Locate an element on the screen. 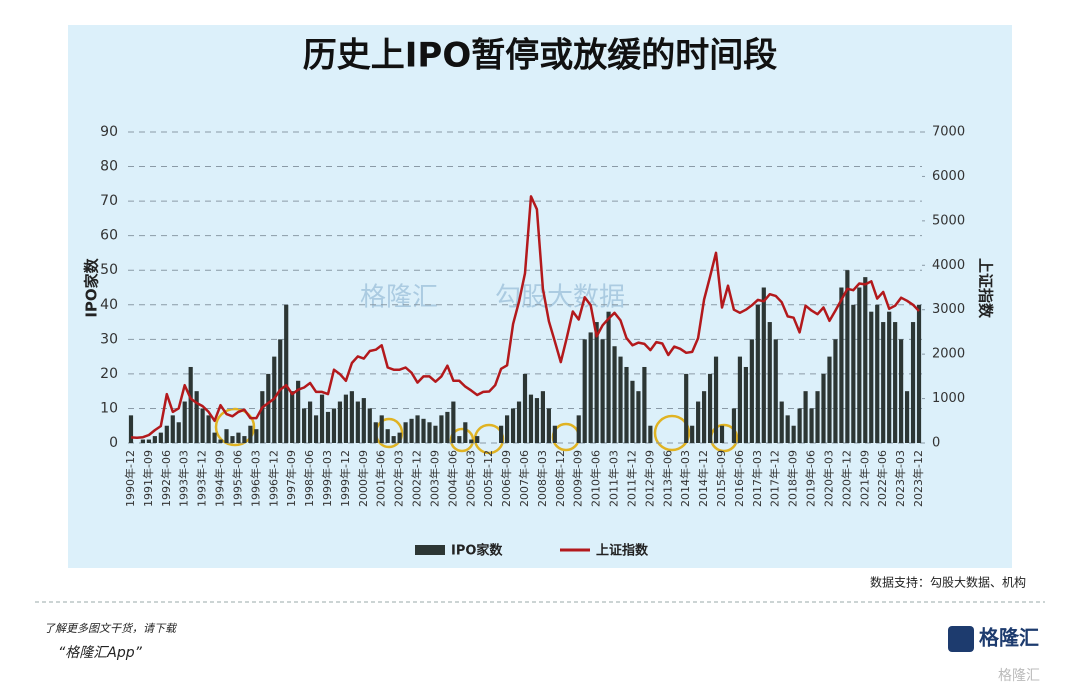  y2-axis-title: 上证指数 is located at coordinates (986, 288).